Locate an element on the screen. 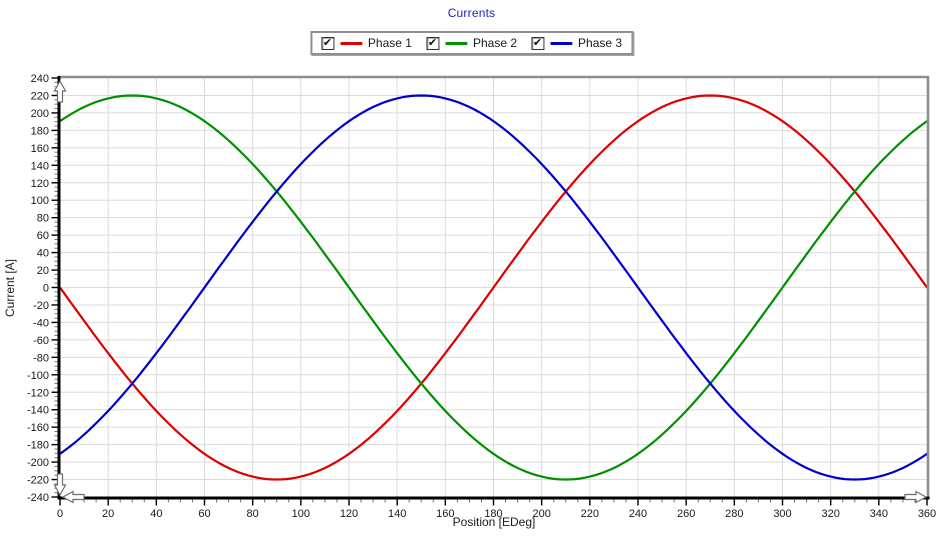 The width and height of the screenshot is (943, 550). pan-left-arrow-icon is located at coordinates (73, 497).